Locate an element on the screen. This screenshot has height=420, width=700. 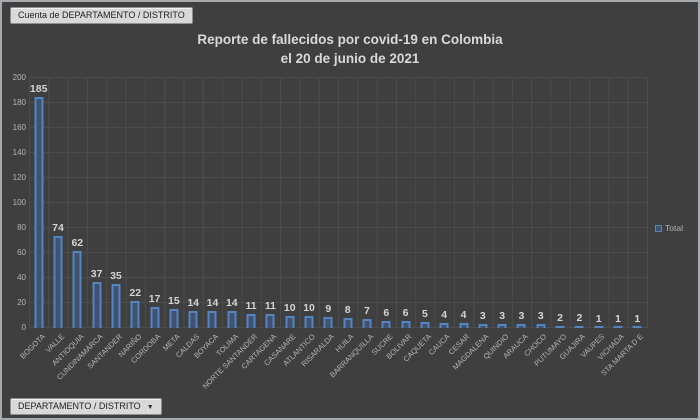
bar-column: 14 CALDAS is located at coordinates (188, 219).